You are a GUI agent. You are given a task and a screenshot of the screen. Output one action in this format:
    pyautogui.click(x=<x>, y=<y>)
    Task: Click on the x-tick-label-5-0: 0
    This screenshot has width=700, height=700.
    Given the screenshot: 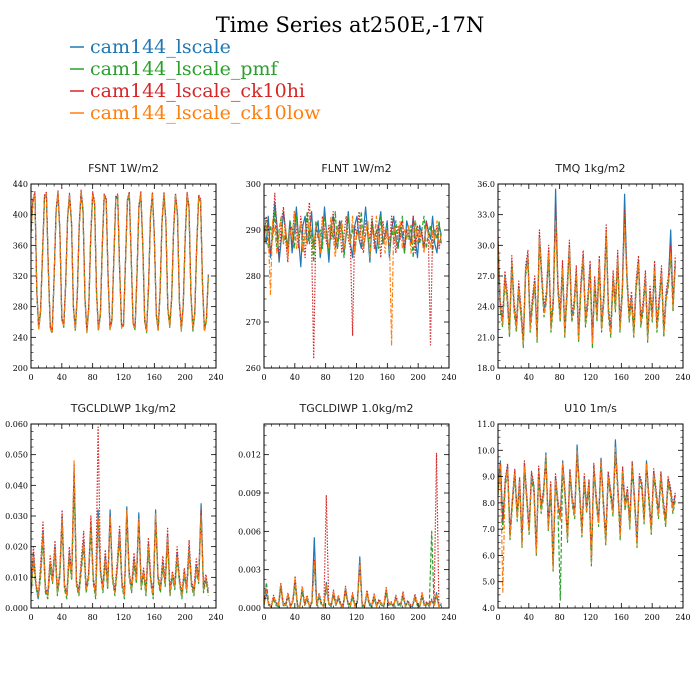 What is the action you would take?
    pyautogui.click(x=263, y=617)
    